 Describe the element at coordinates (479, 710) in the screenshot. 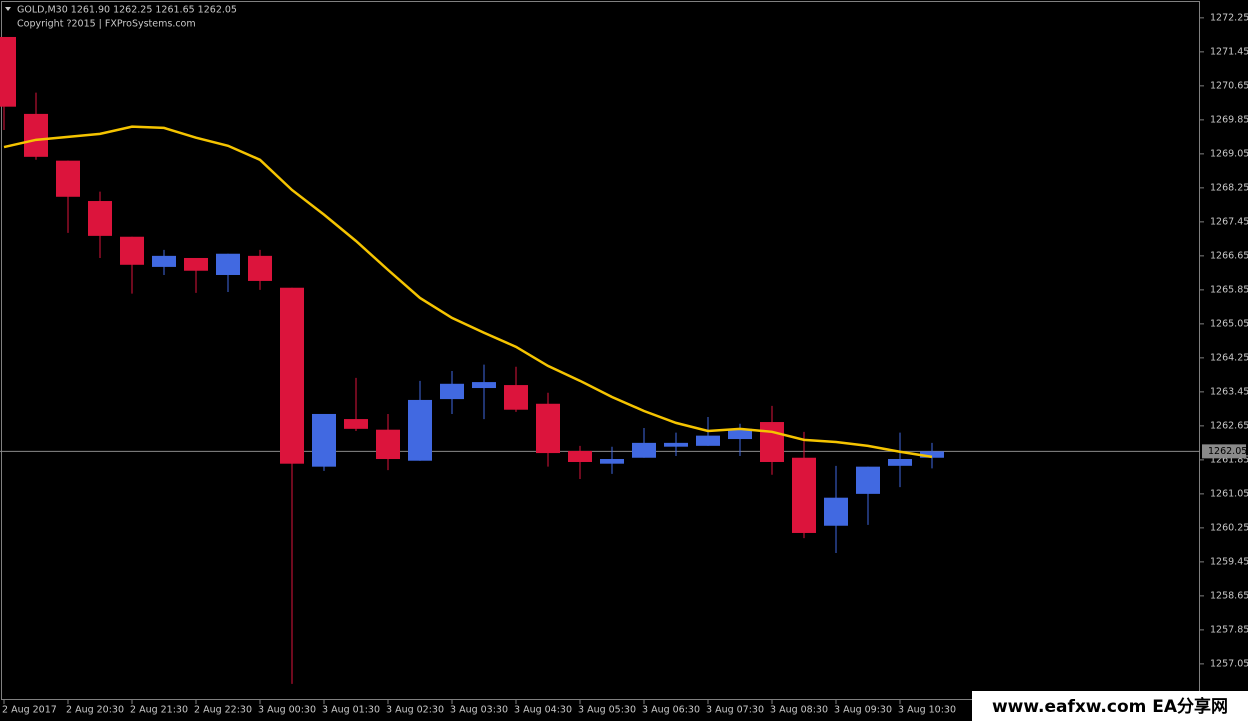

I see `x-tick-label: 3 Aug 03:30` at that location.